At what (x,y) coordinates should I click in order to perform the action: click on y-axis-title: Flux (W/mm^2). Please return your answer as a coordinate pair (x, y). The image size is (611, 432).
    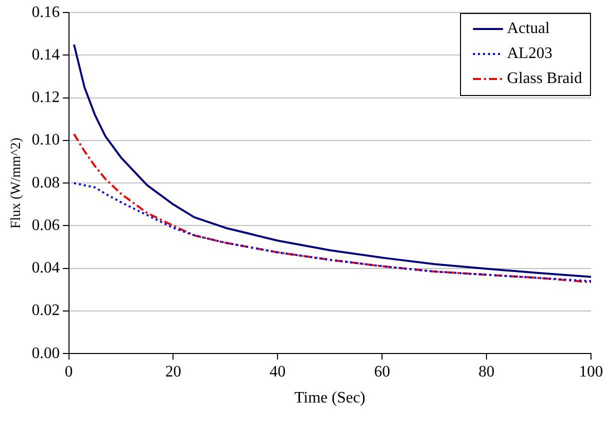
    Looking at the image, I should click on (16, 183).